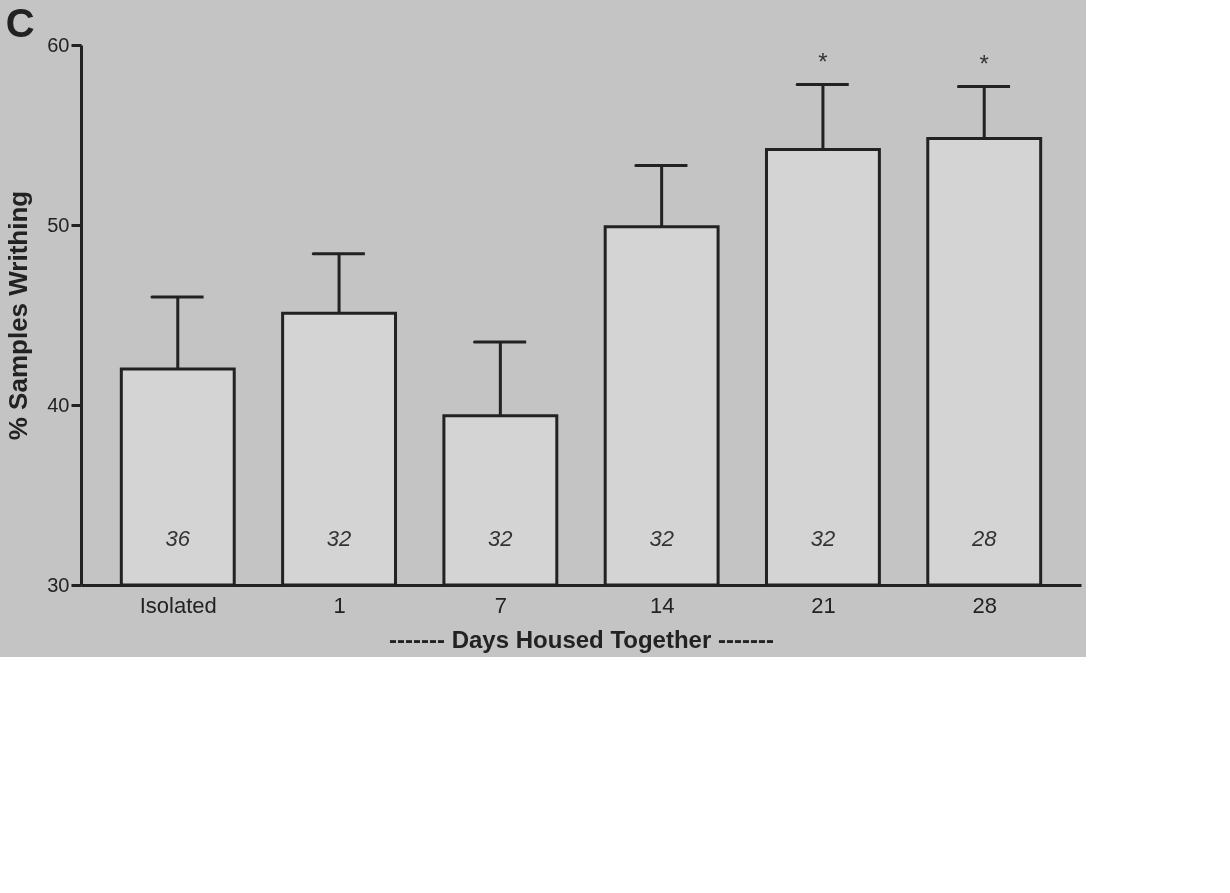 The image size is (1230, 893). Describe the element at coordinates (662, 605) in the screenshot. I see `x-tick-label: 14` at that location.